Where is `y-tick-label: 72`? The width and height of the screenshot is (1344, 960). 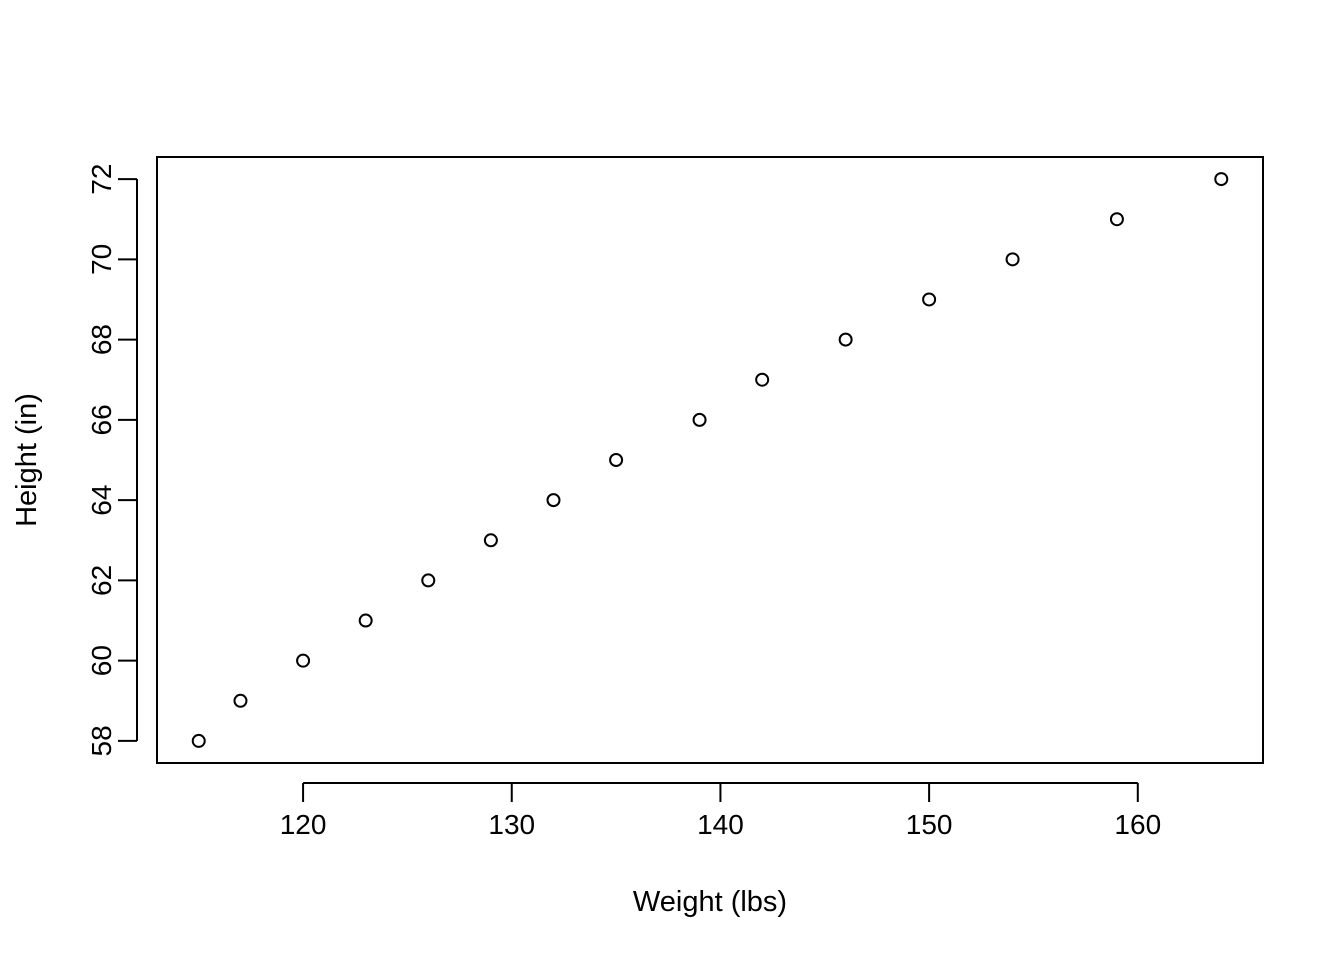
y-tick-label: 72 is located at coordinates (101, 178).